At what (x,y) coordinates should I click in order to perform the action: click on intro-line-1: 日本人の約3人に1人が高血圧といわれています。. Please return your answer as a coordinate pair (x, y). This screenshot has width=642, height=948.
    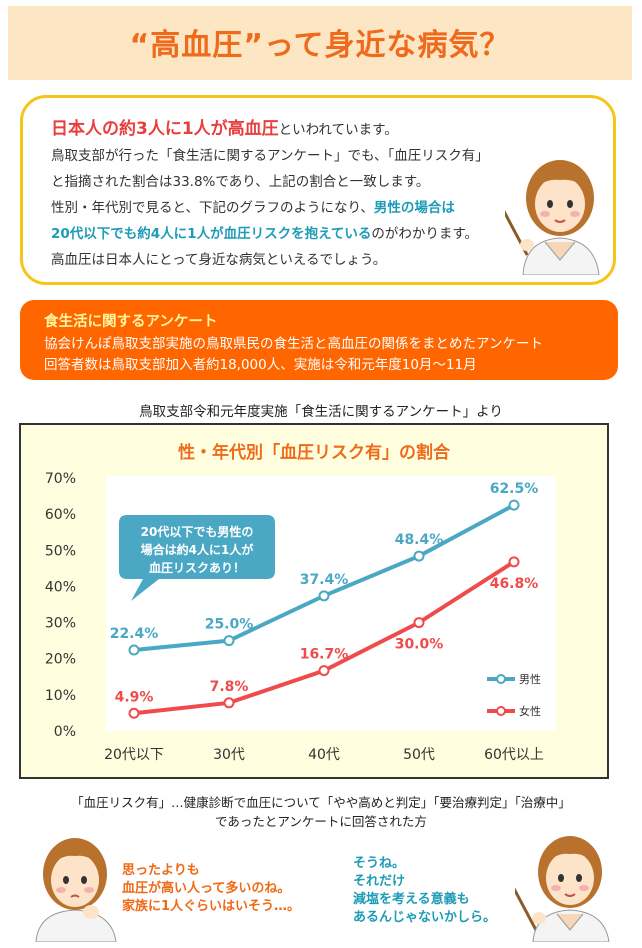
    Looking at the image, I should click on (224, 126).